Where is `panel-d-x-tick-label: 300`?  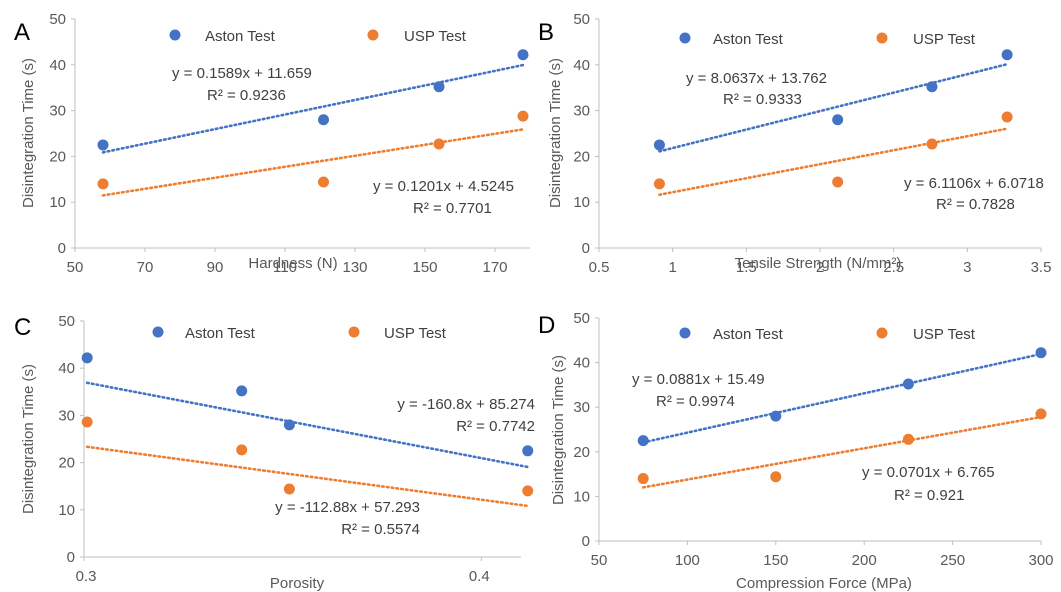 panel-d-x-tick-label: 300 is located at coordinates (1040, 560).